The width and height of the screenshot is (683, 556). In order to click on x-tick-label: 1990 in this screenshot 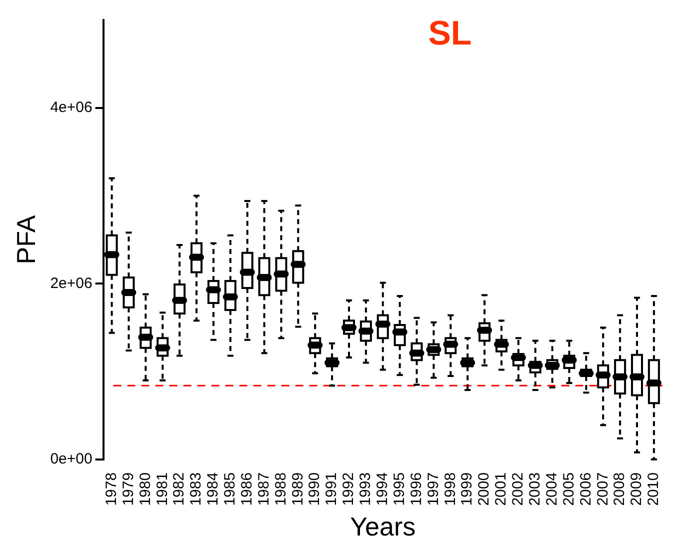, I will do `click(315, 489)`.